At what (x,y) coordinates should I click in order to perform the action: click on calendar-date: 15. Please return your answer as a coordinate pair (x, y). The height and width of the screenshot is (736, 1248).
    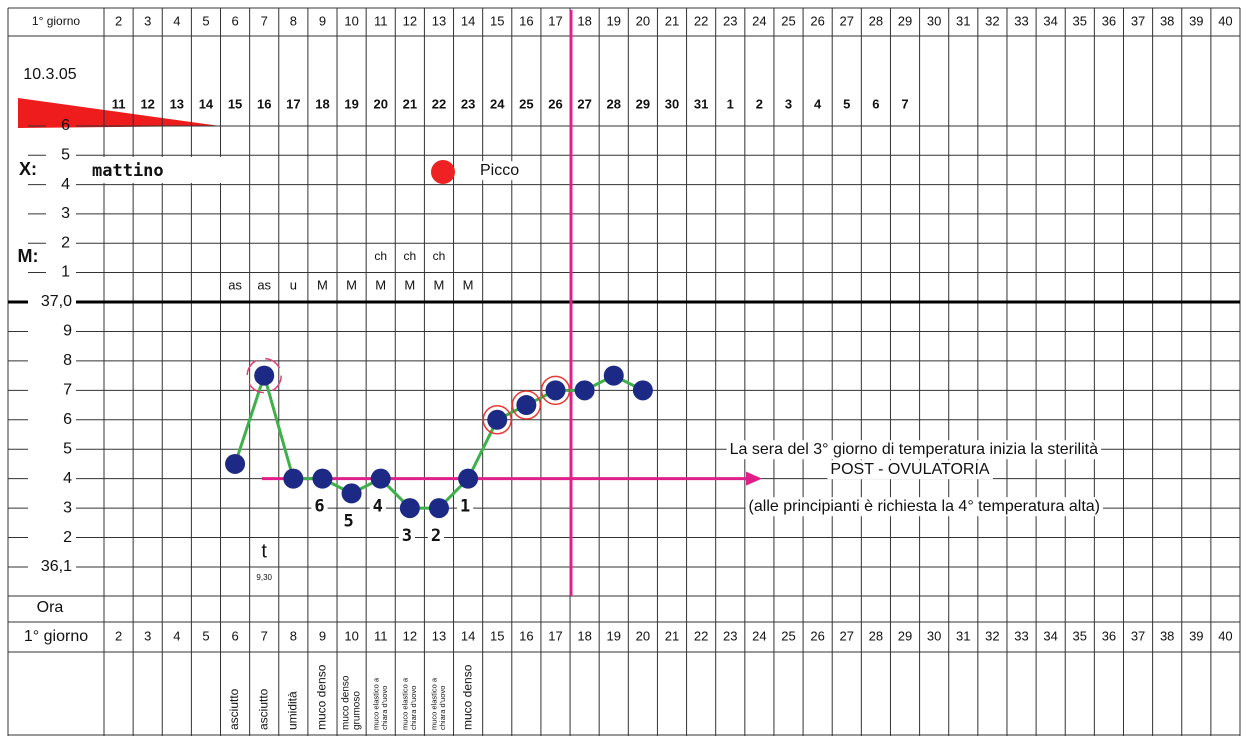
    Looking at the image, I should click on (235, 103).